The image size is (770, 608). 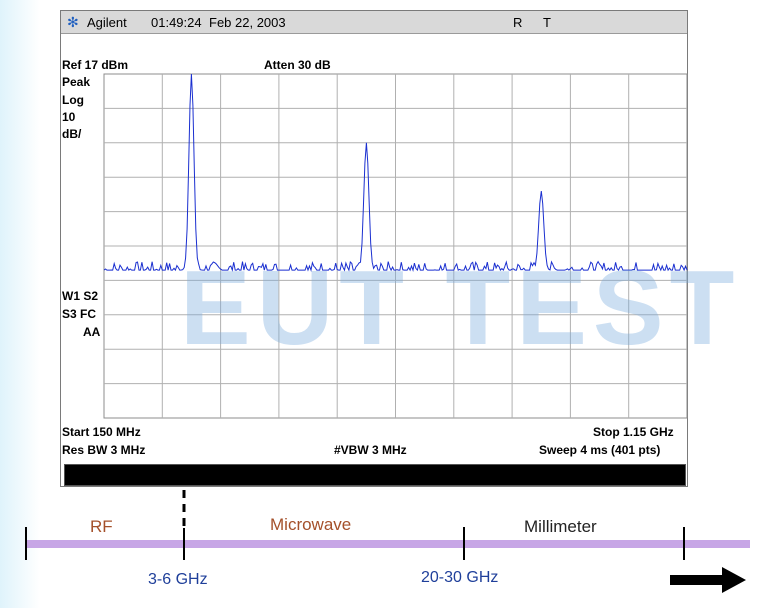 What do you see at coordinates (633, 432) in the screenshot?
I see `stop-freq-label: Stop 1.15 GHz` at bounding box center [633, 432].